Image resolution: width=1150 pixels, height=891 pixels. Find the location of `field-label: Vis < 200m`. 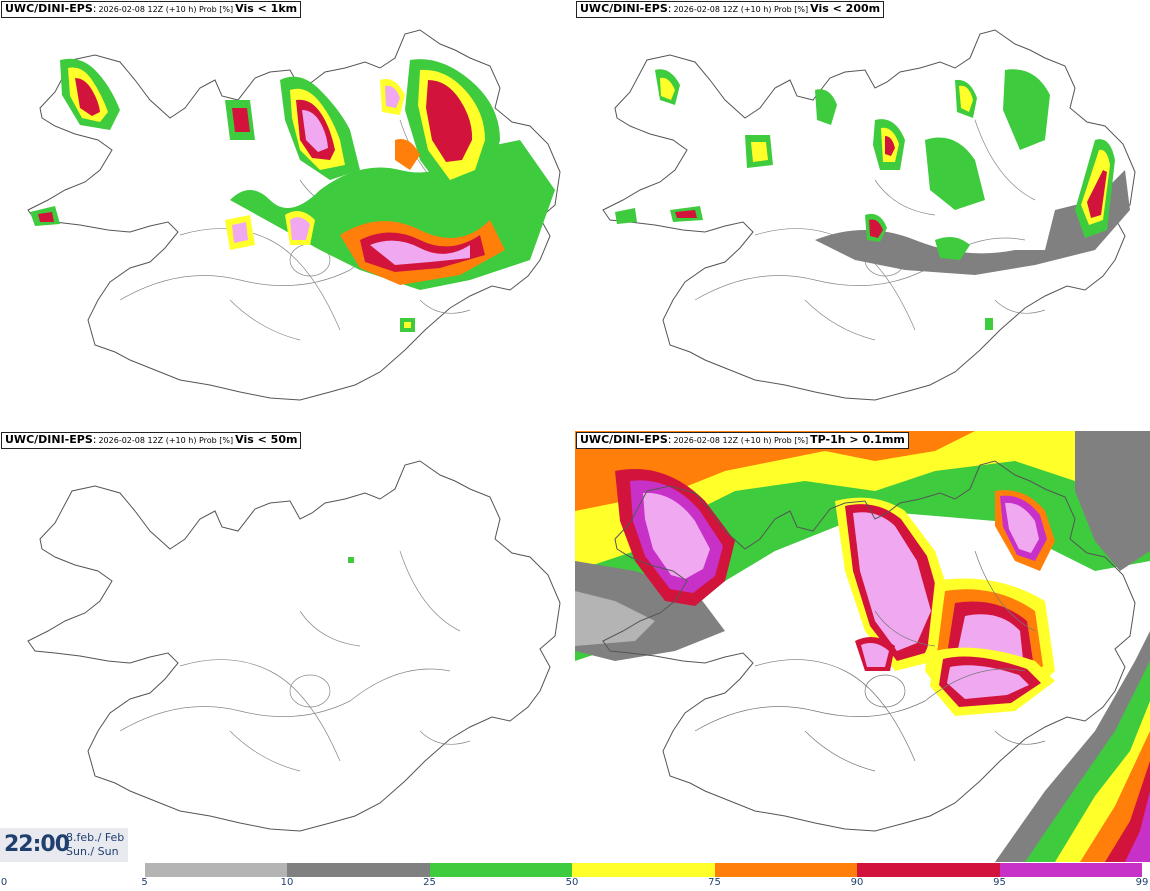

field-label: Vis < 200m is located at coordinates (845, 8).